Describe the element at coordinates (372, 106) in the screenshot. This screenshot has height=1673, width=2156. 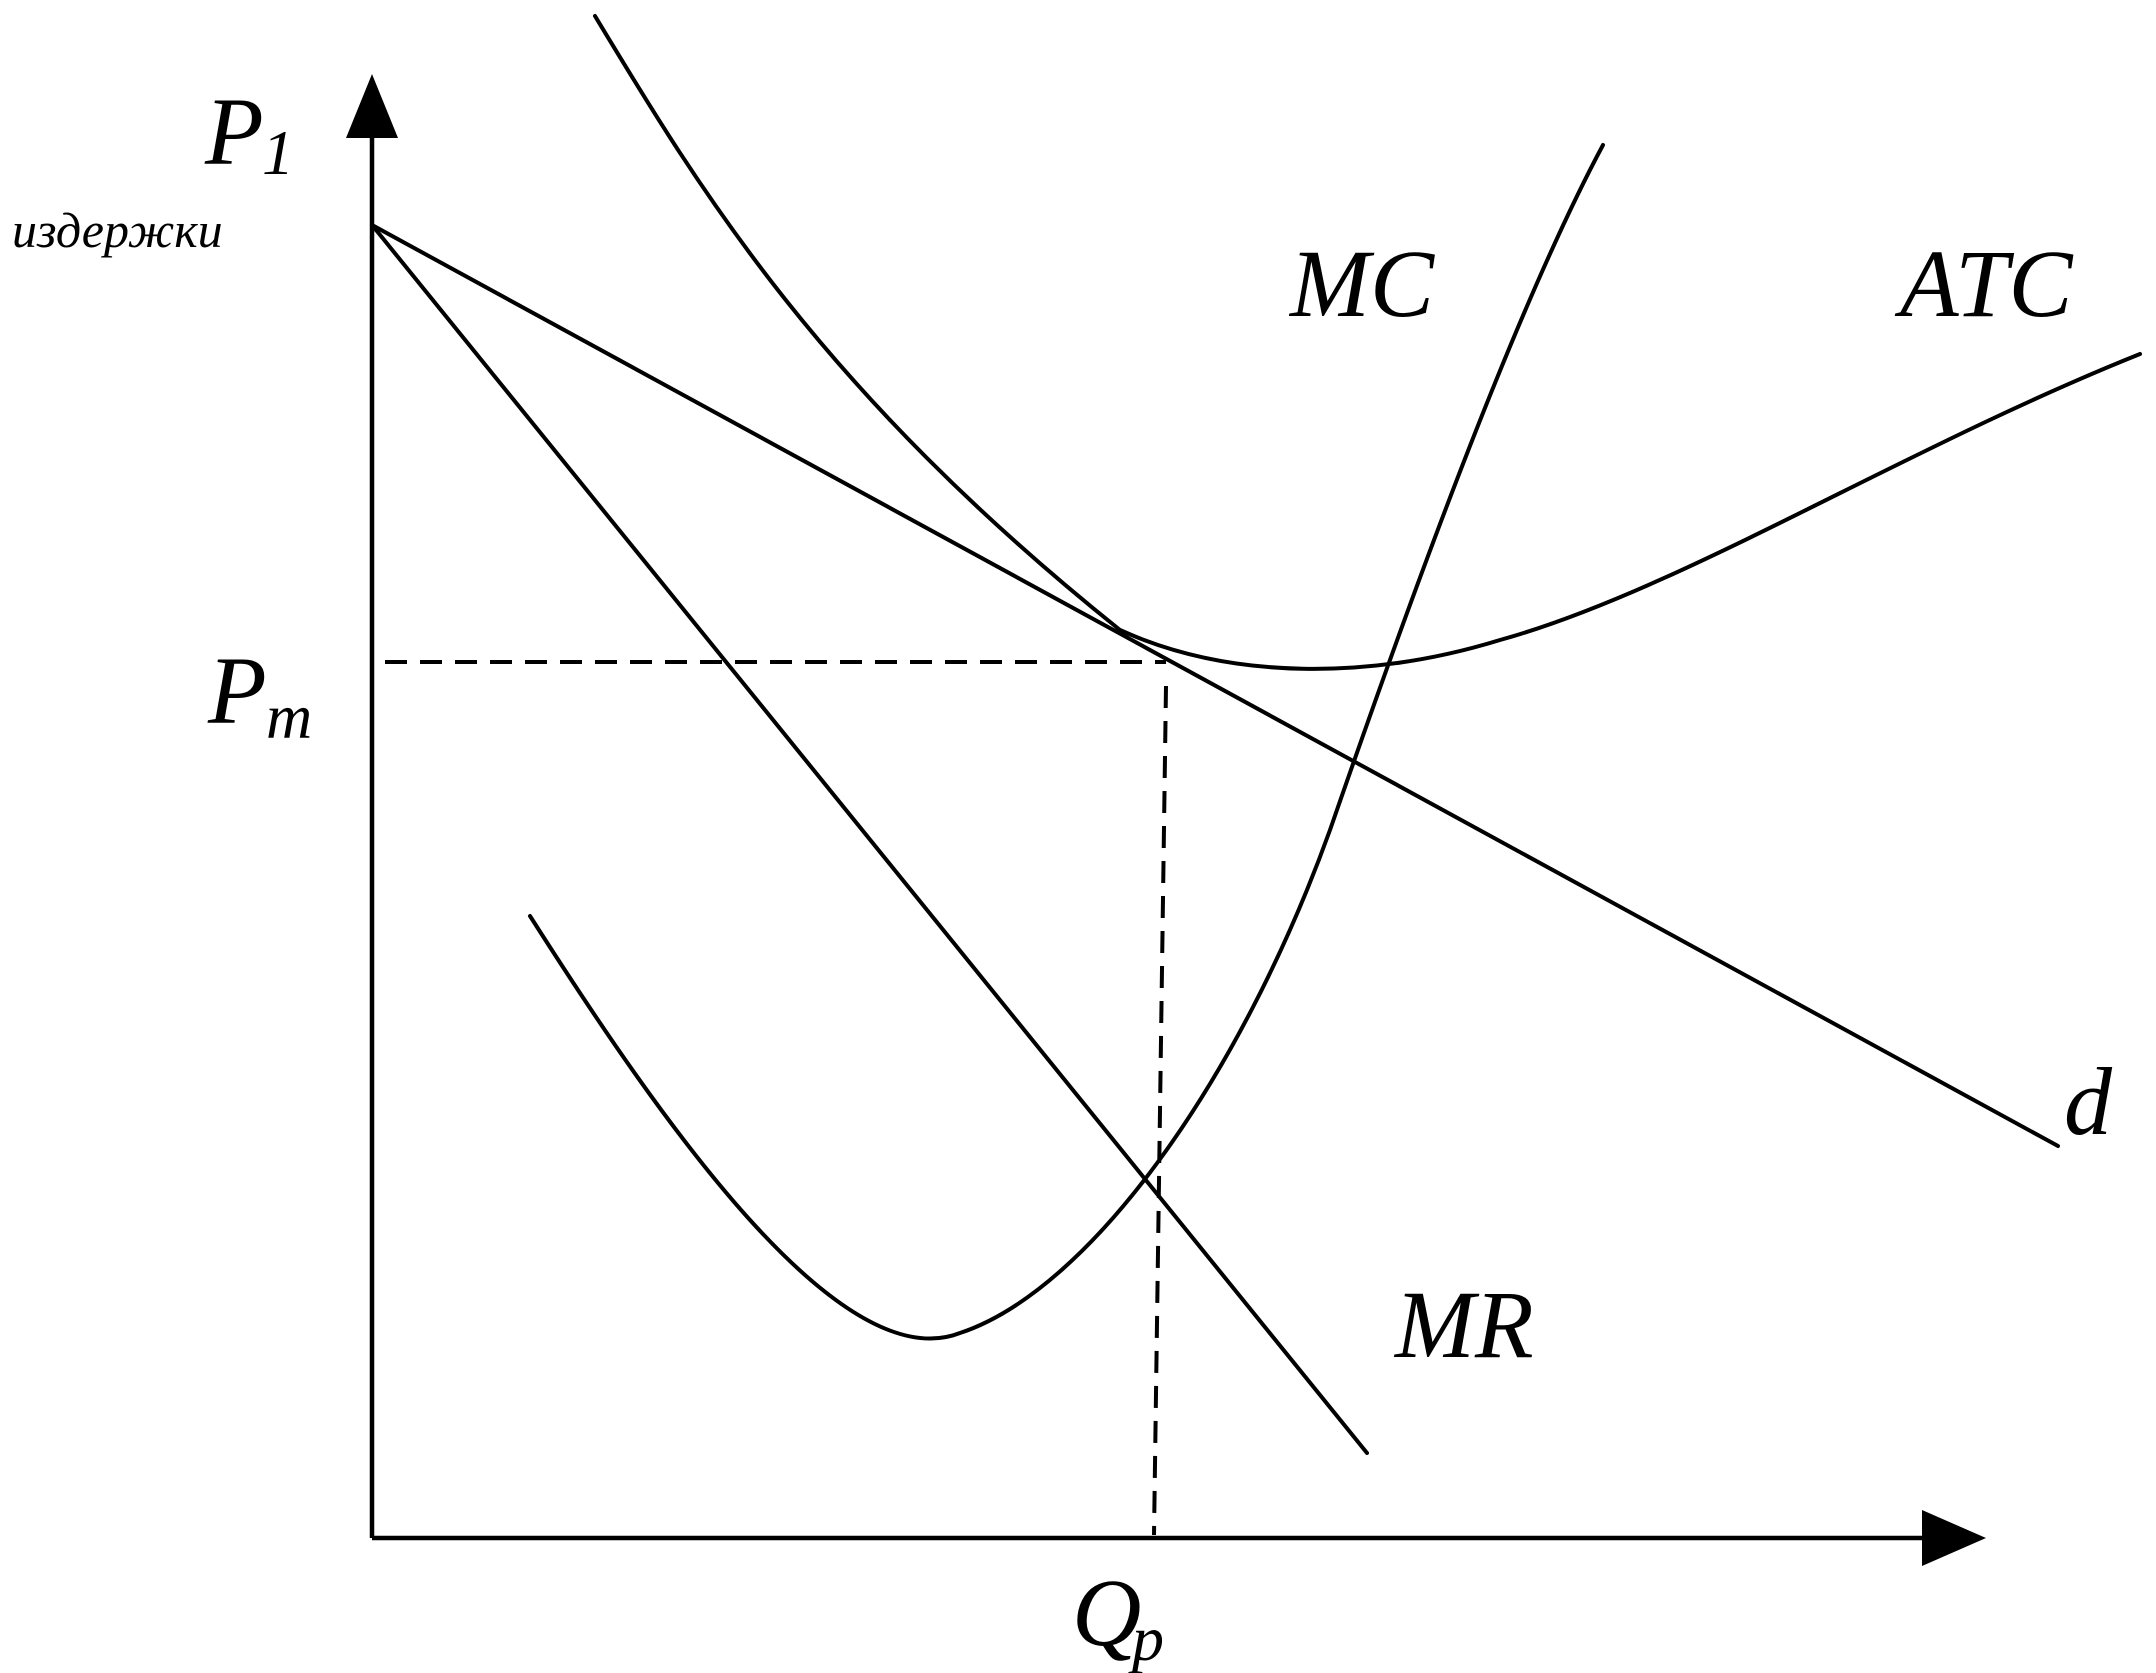
I see `y-axis-arrowhead` at that location.